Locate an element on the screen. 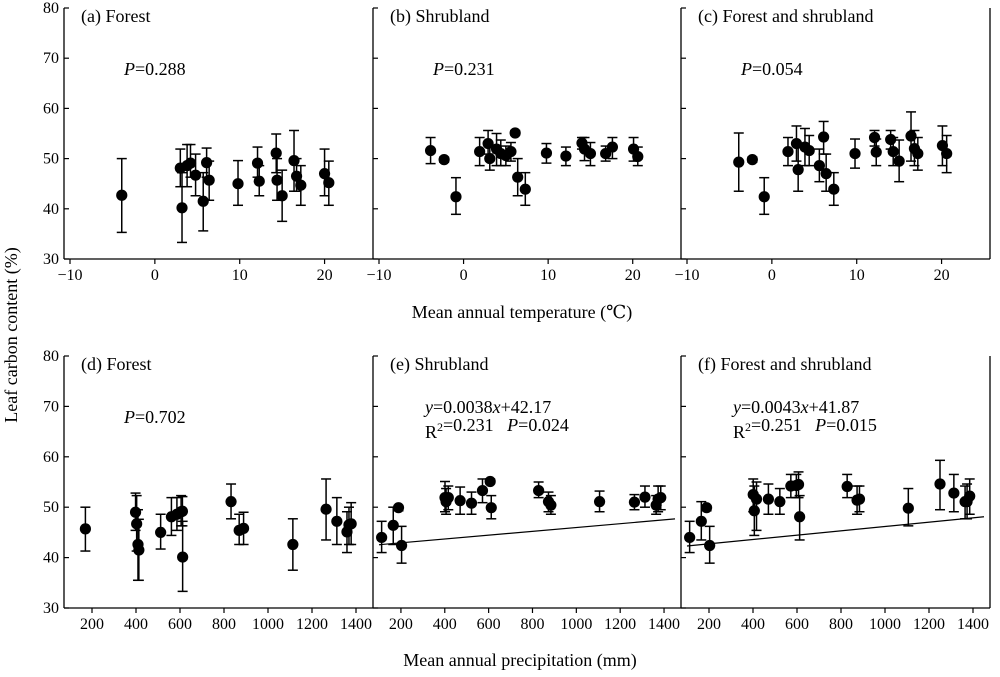 The image size is (1000, 677). stat-segment: =0.702 is located at coordinates (160, 417).